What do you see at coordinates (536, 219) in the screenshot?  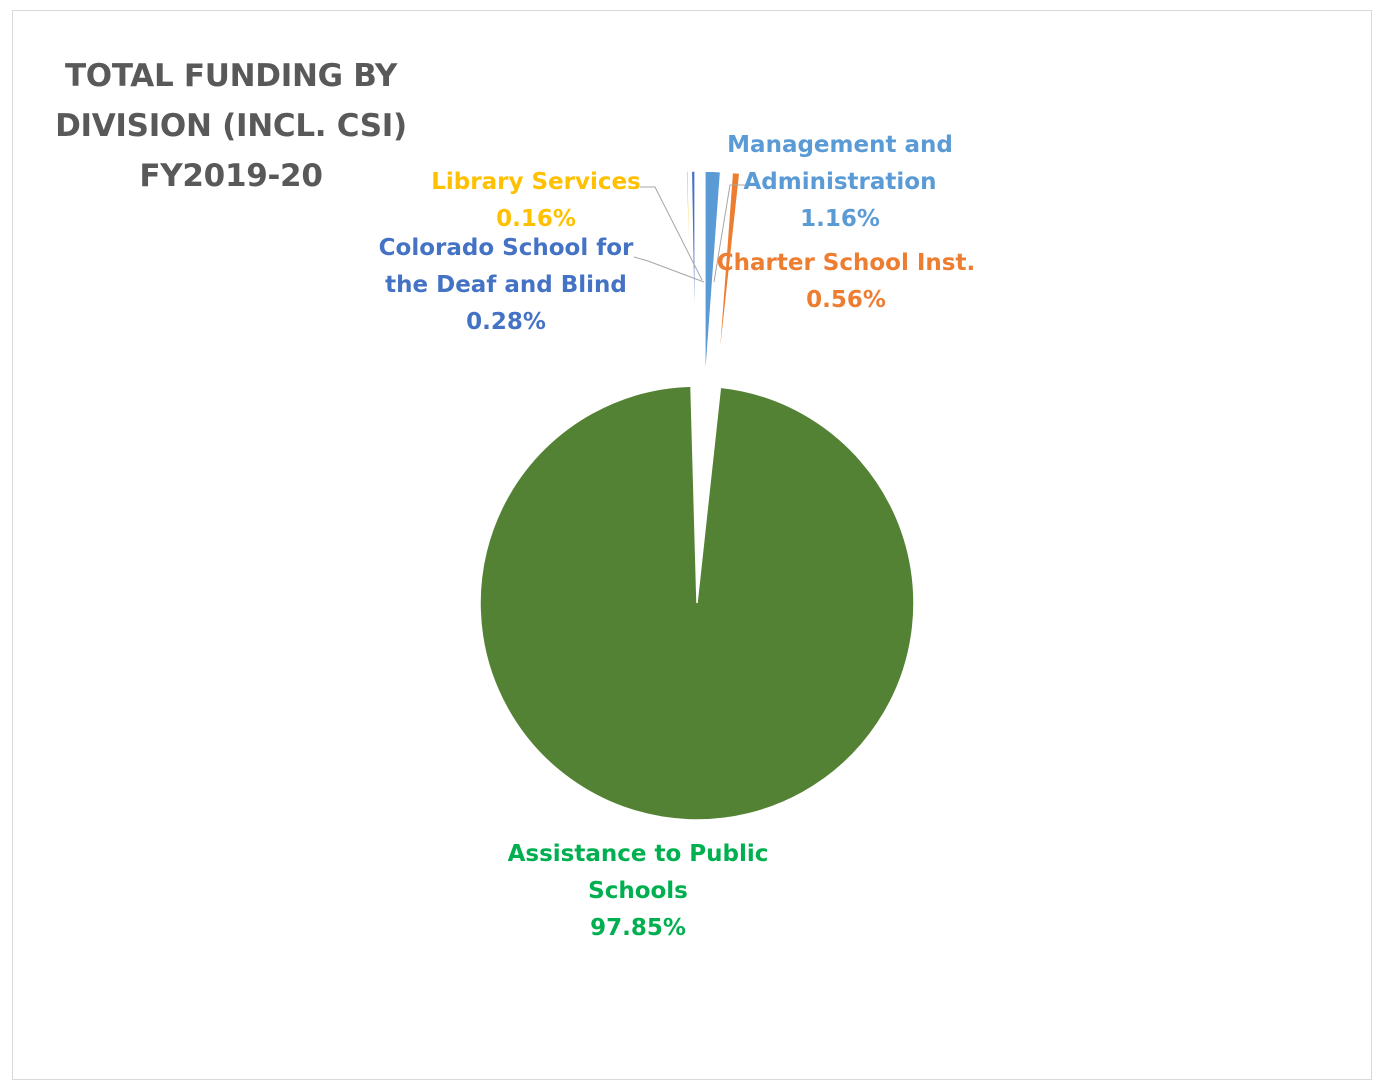 I see `slice-percent-label-3: 0.16%` at bounding box center [536, 219].